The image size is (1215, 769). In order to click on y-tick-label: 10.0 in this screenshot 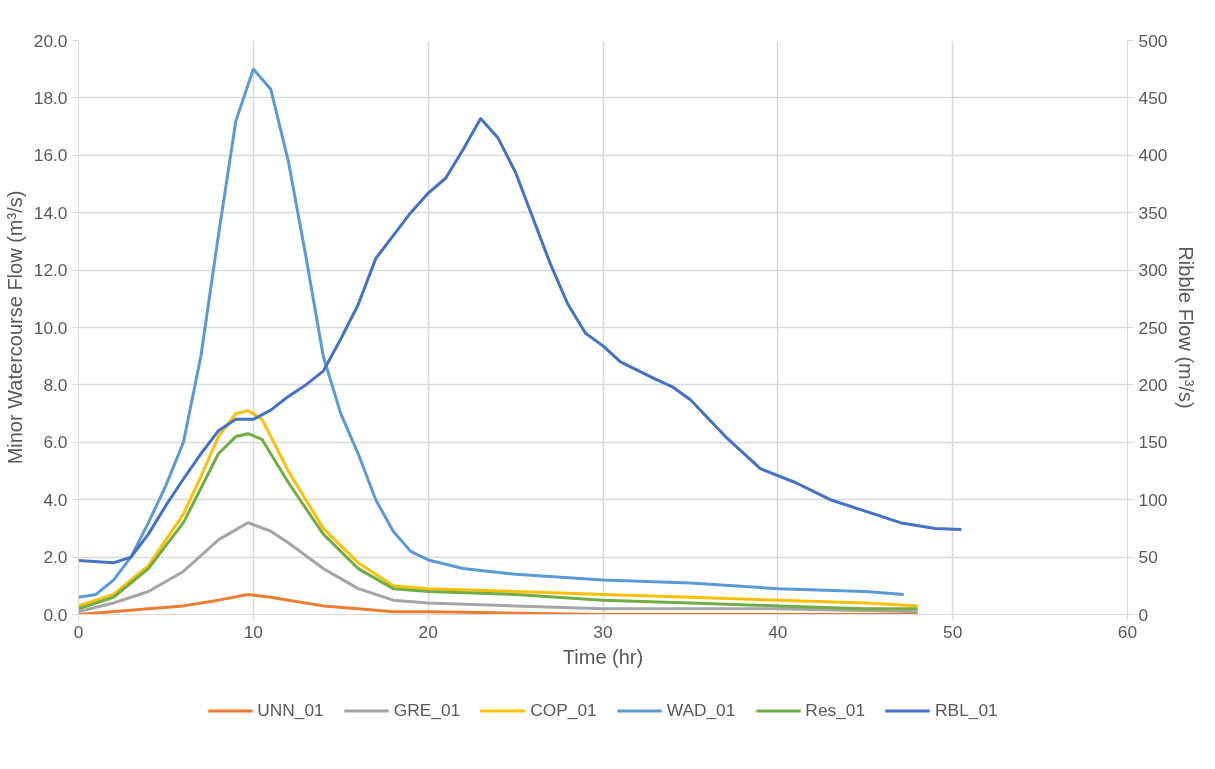, I will do `click(50, 327)`.